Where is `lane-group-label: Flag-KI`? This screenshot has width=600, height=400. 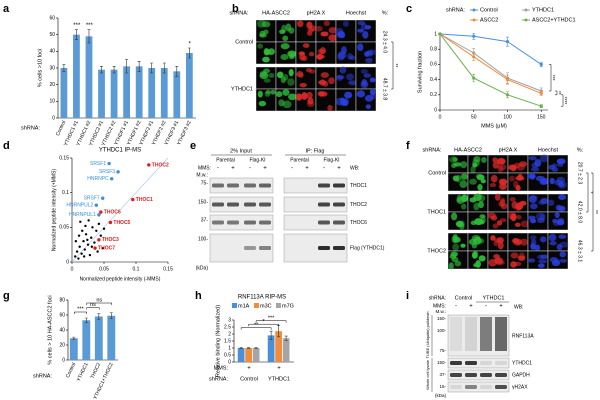
lane-group-label: Flag-KI is located at coordinates (331, 160).